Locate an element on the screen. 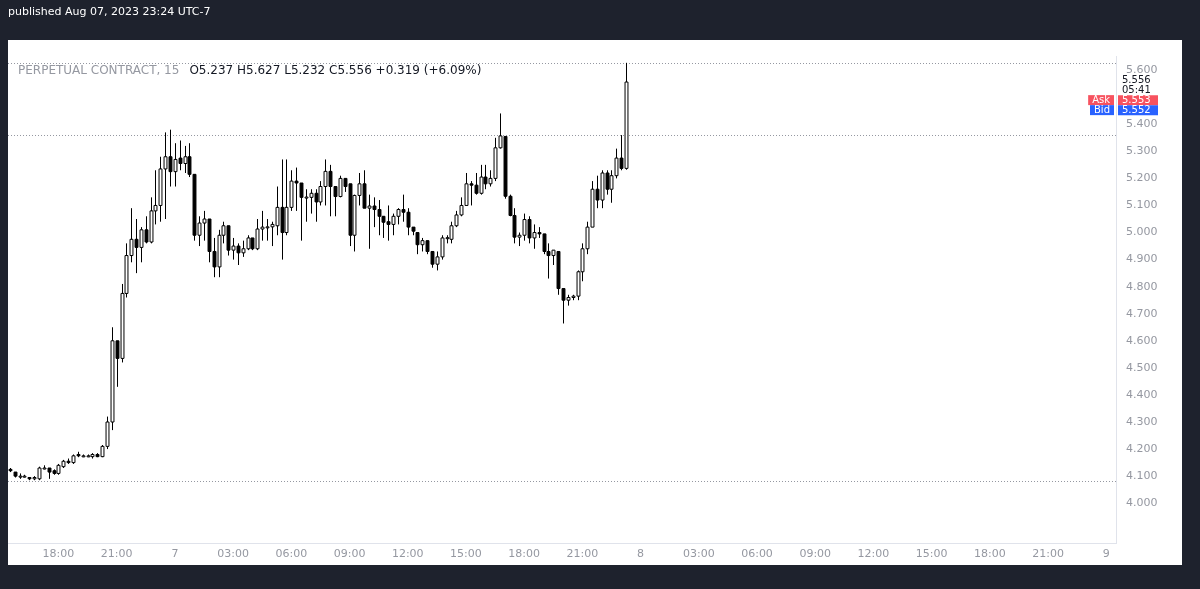  x-tick-label: 9 is located at coordinates (1106, 554).